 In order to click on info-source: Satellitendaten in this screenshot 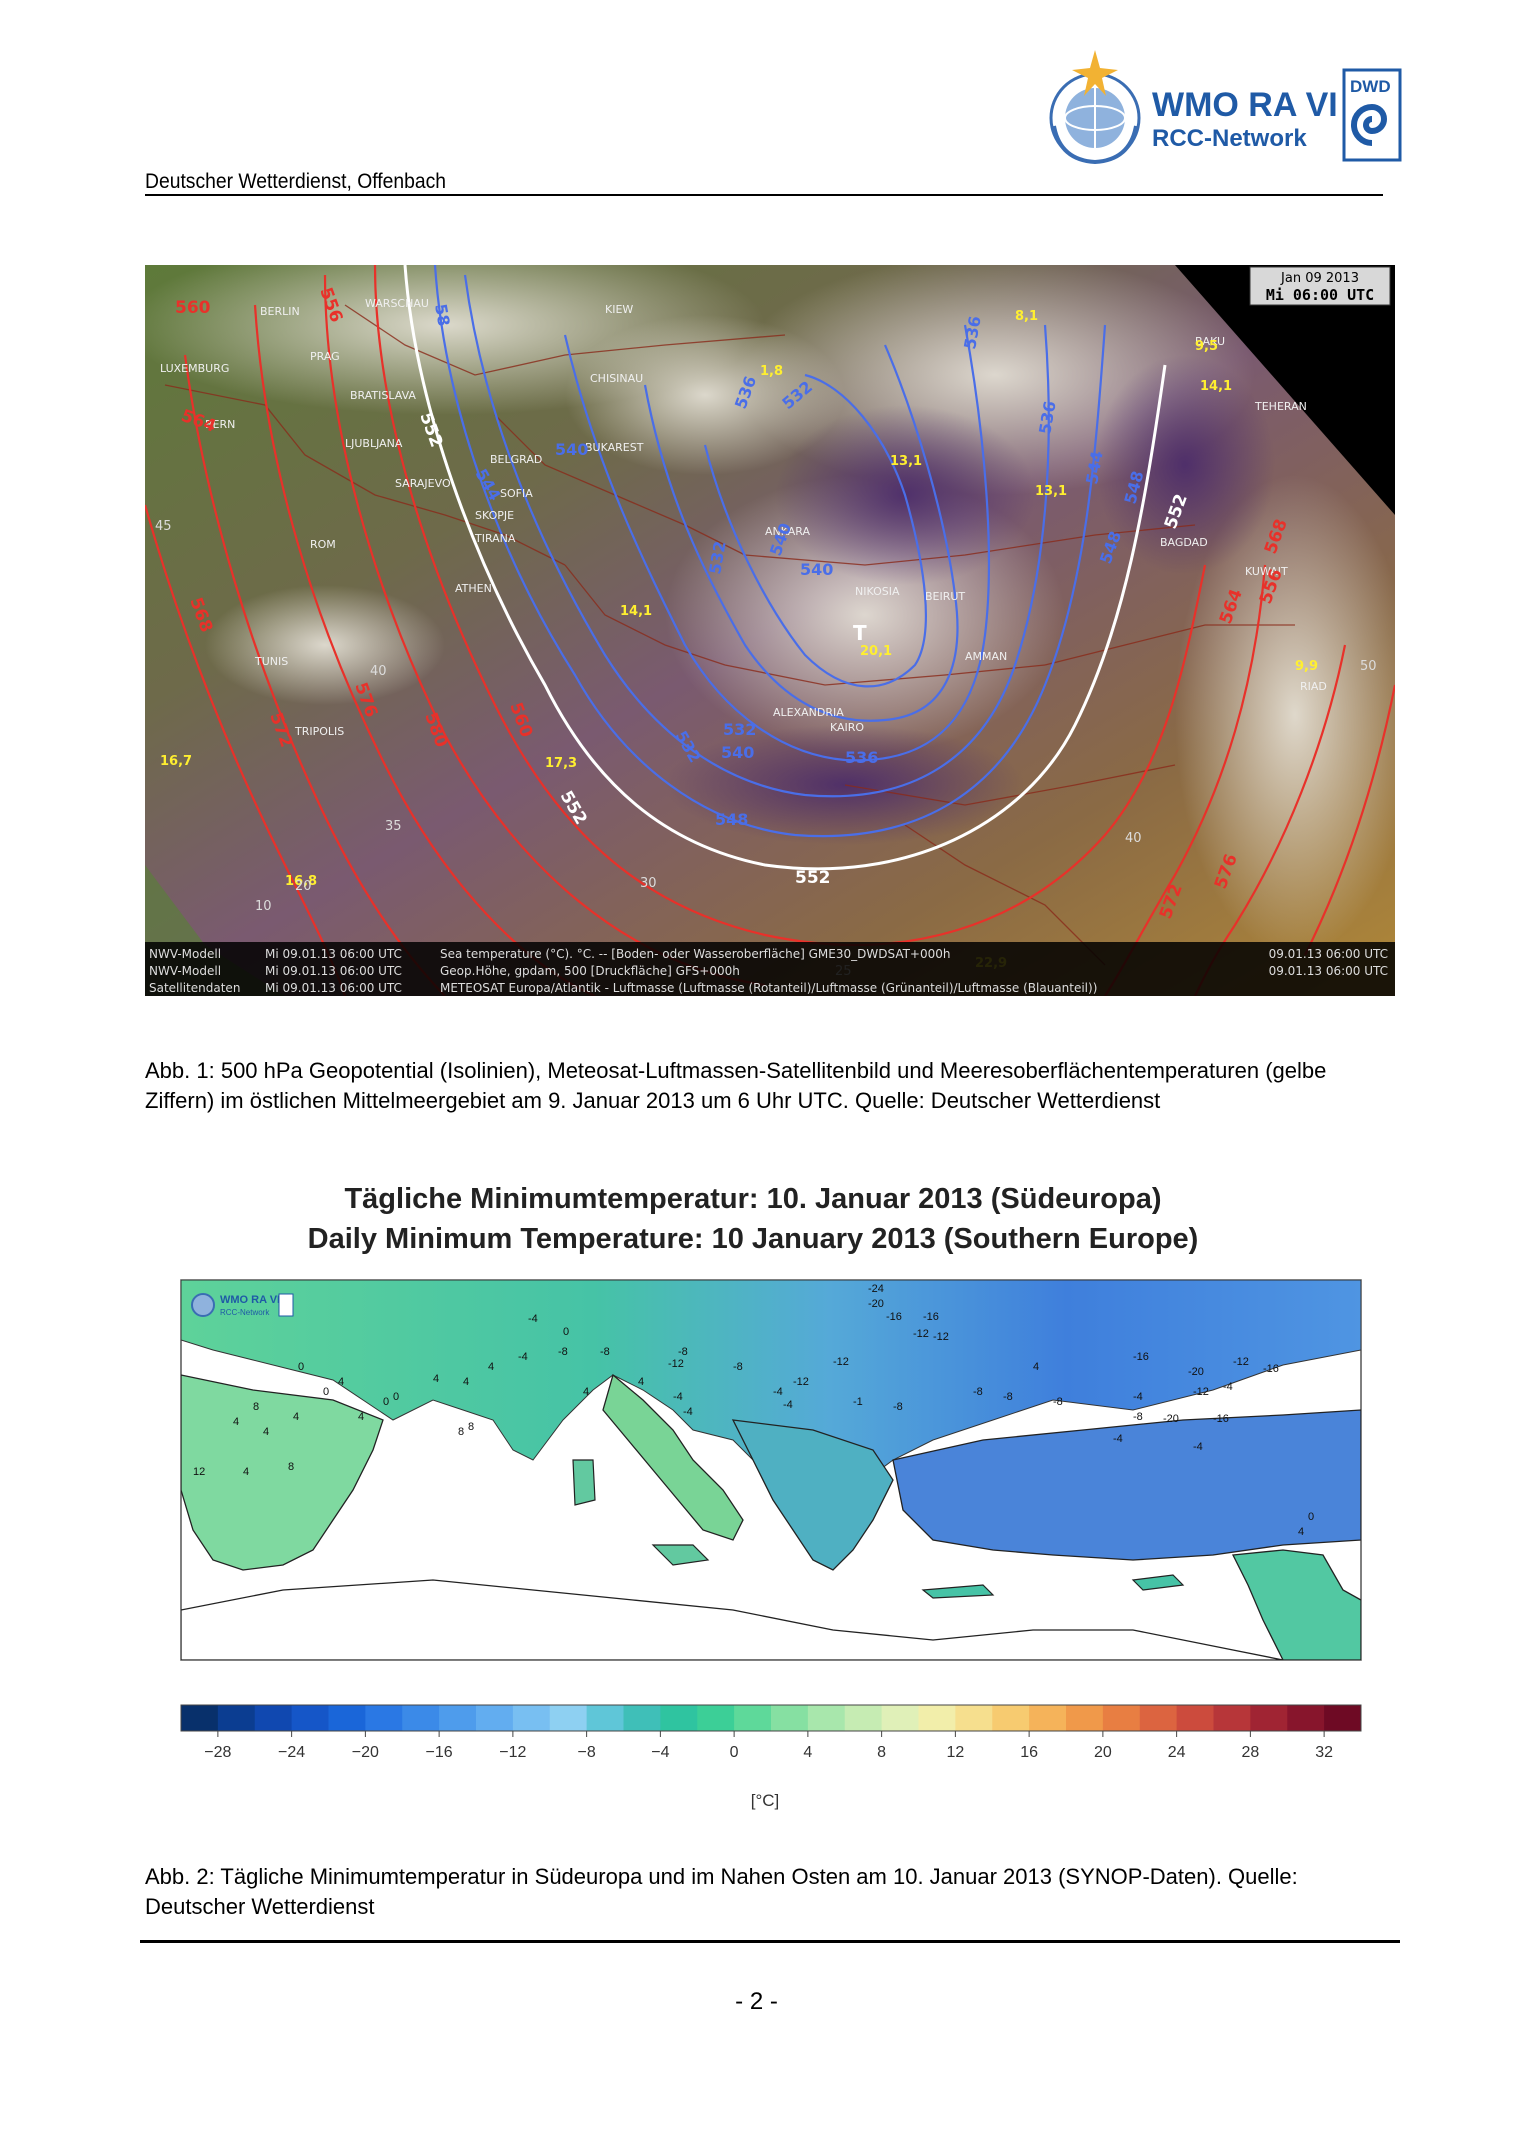, I will do `click(194, 988)`.